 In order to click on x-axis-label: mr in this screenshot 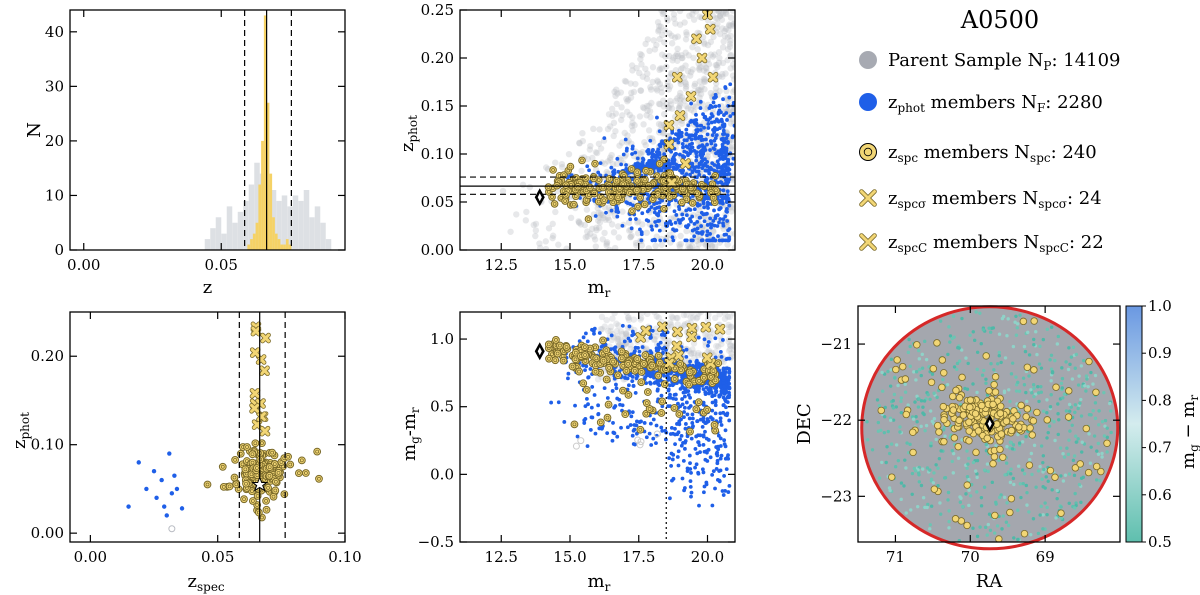, I will do `click(599, 288)`.